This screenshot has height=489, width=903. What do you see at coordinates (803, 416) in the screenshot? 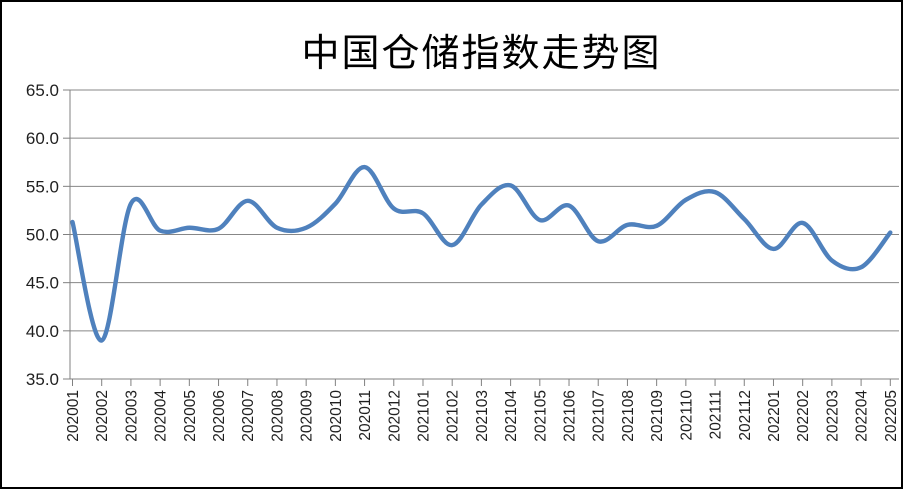
I see `x-axis-label: 202202` at bounding box center [803, 416].